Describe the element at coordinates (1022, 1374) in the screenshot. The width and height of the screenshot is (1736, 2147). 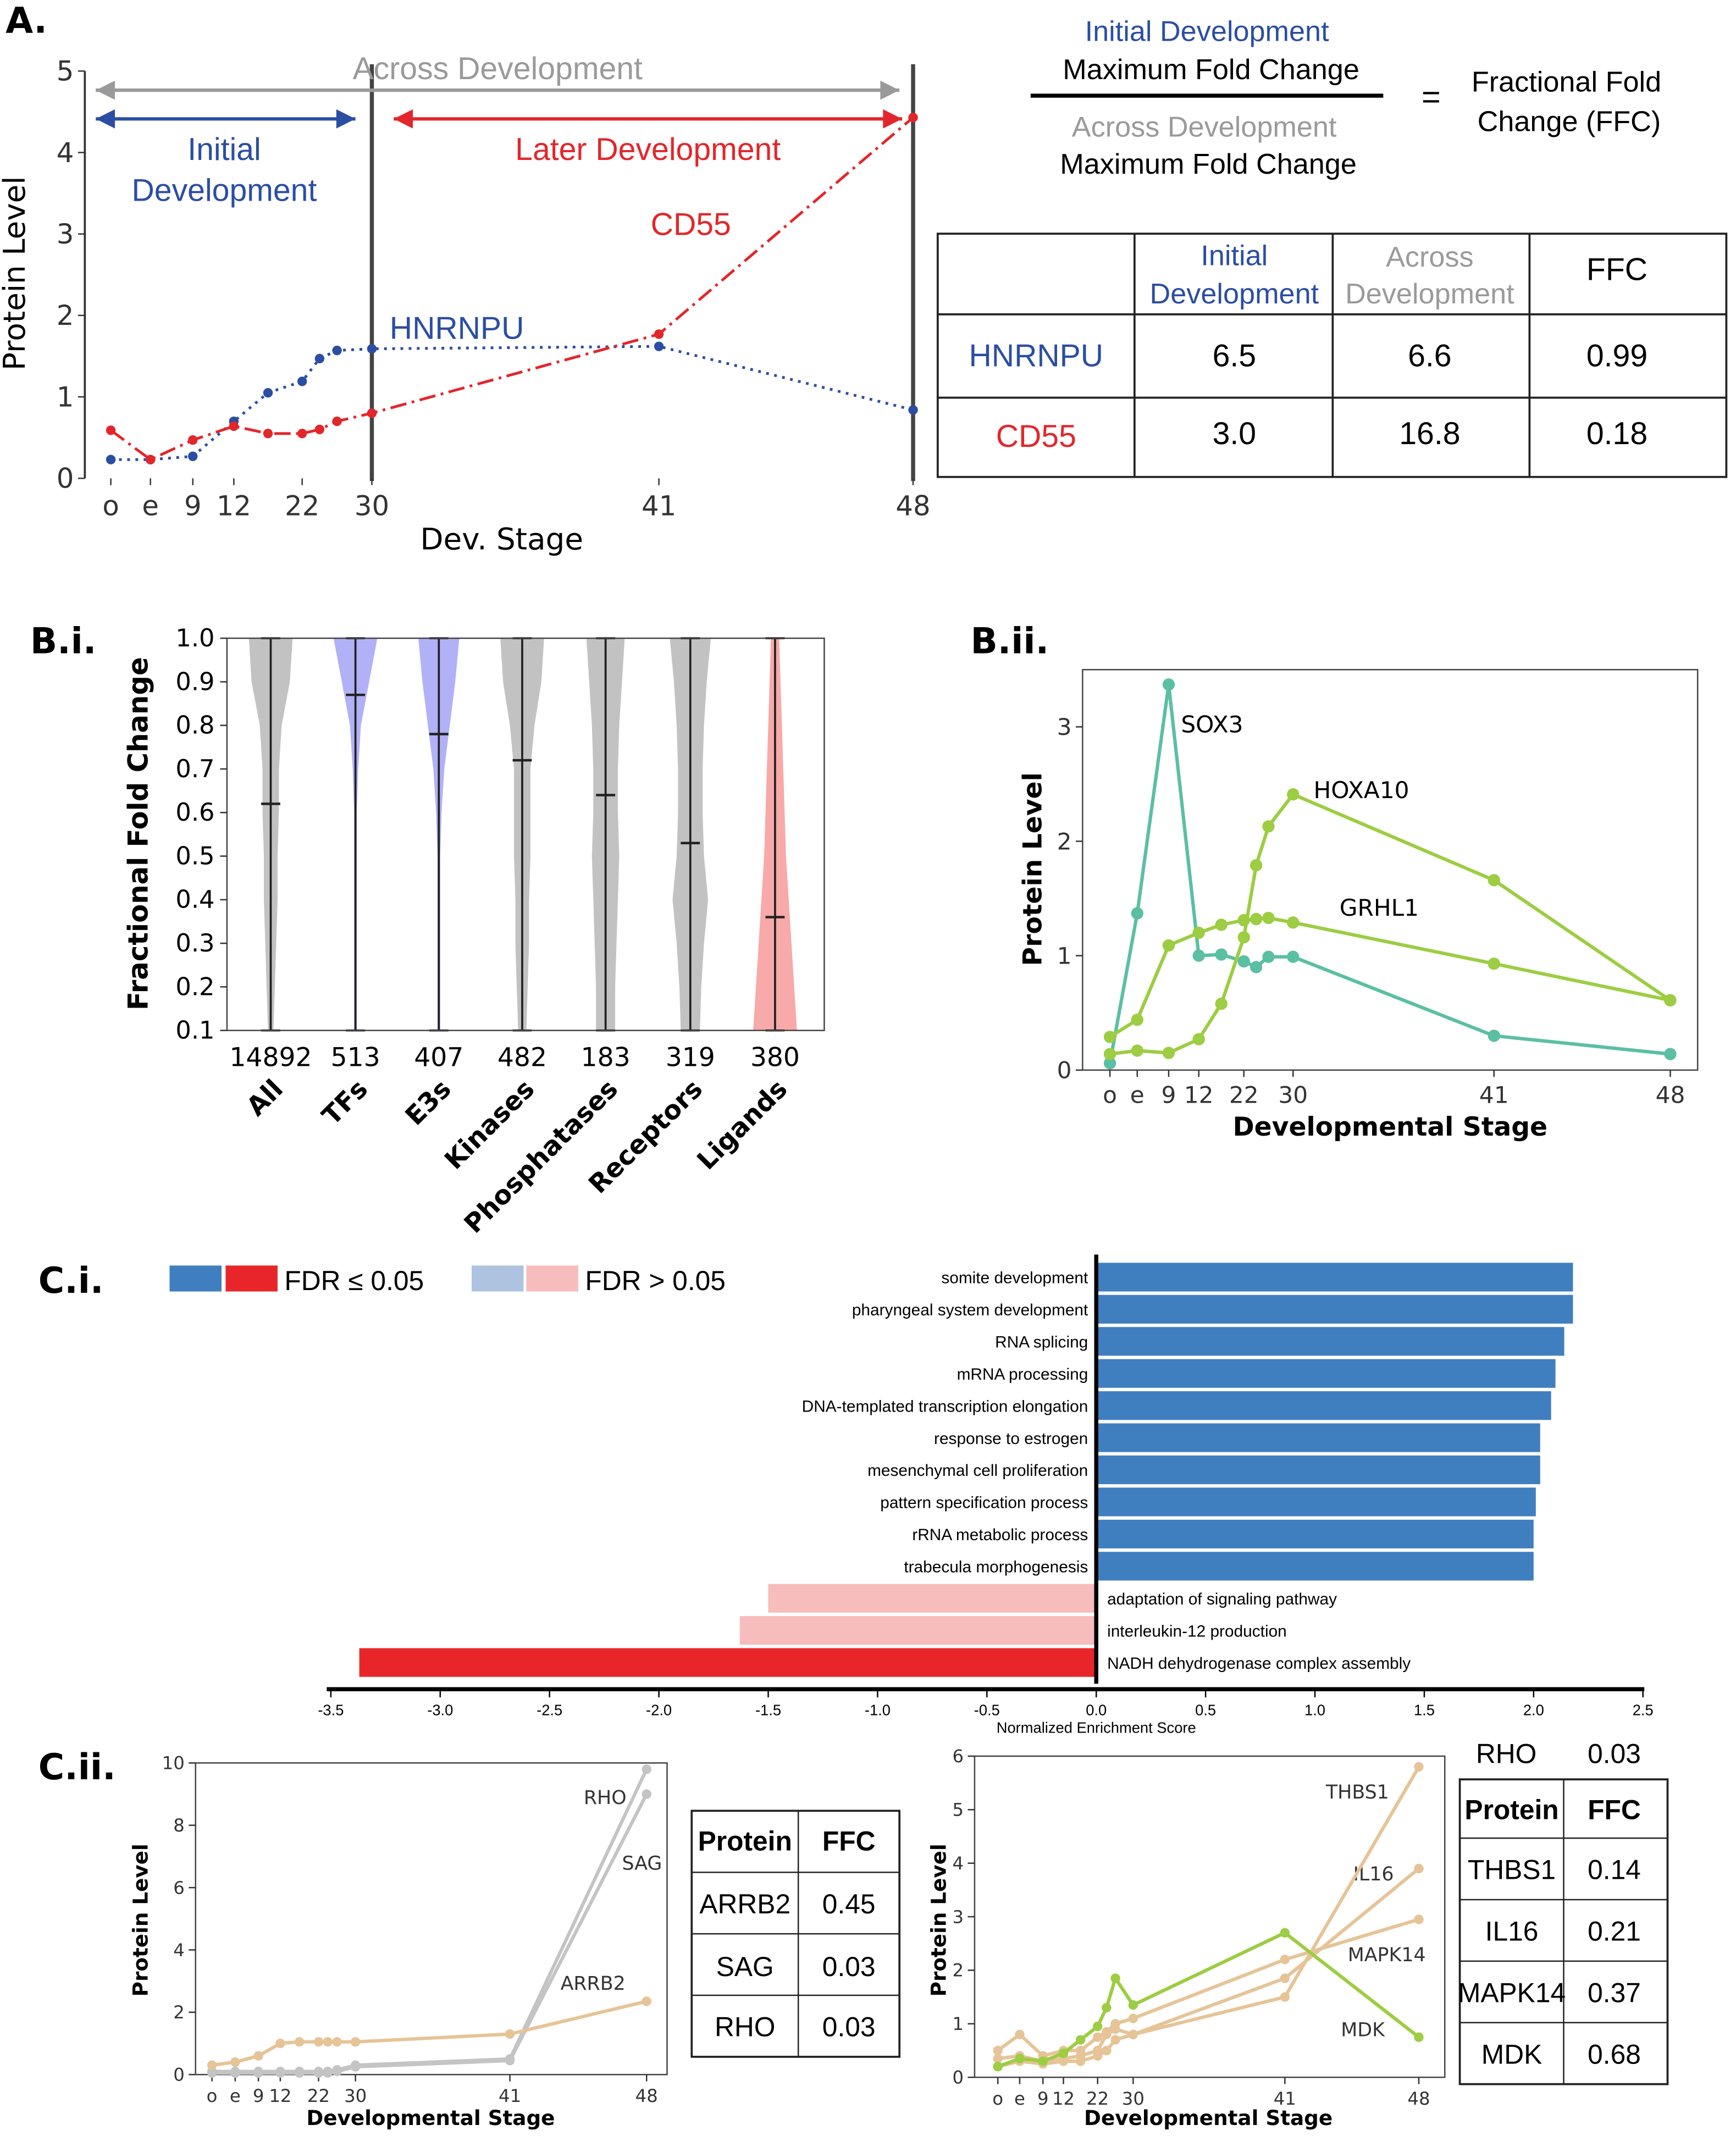
I see `bar-label: mRNA processing` at that location.